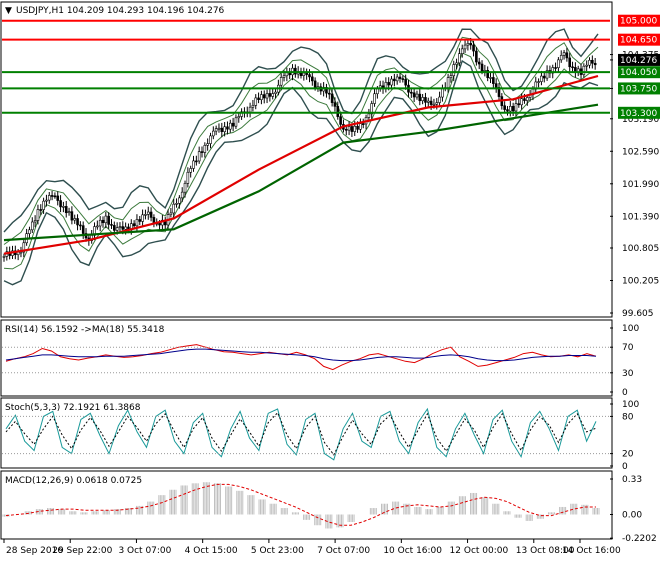 This screenshot has height=564, width=660. Describe the element at coordinates (73, 408) in the screenshot. I see `stoch-pane-title: Stoch(5,3,3) 72.1921 61.3868` at that location.